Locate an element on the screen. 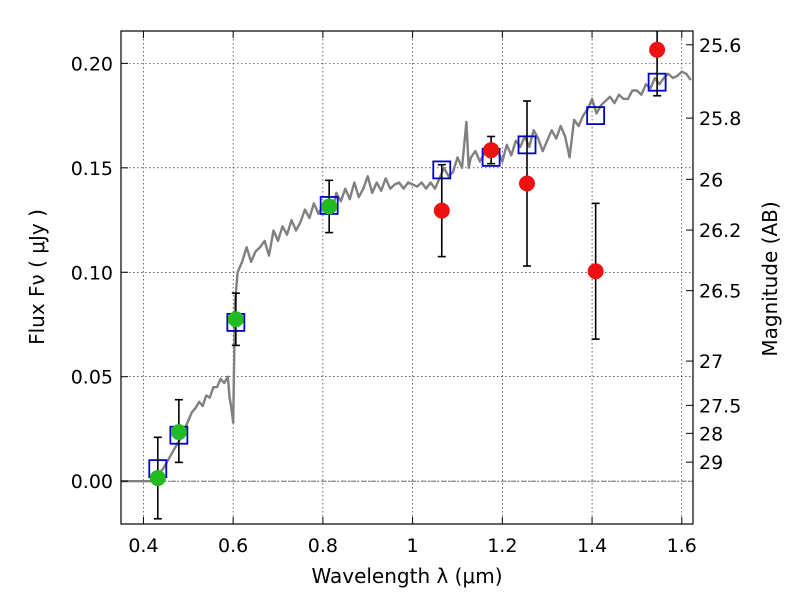  mag-tick-label: 27.5 is located at coordinates (720, 406).